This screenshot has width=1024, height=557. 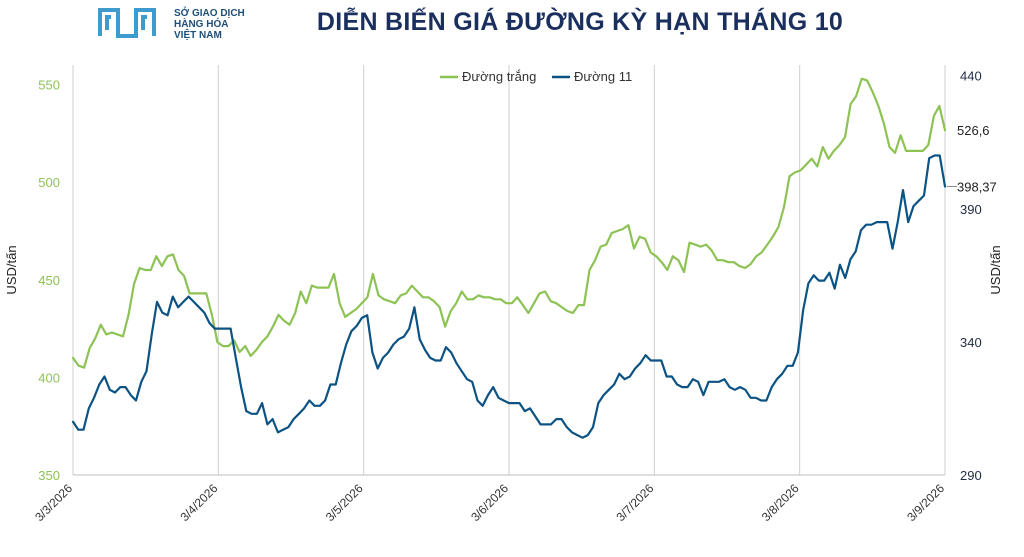 What do you see at coordinates (580, 22) in the screenshot?
I see `chart-title: DIỄN BIẾN GIÁ ĐƯỜNG KỲ HẠN THÁNG 10` at bounding box center [580, 22].